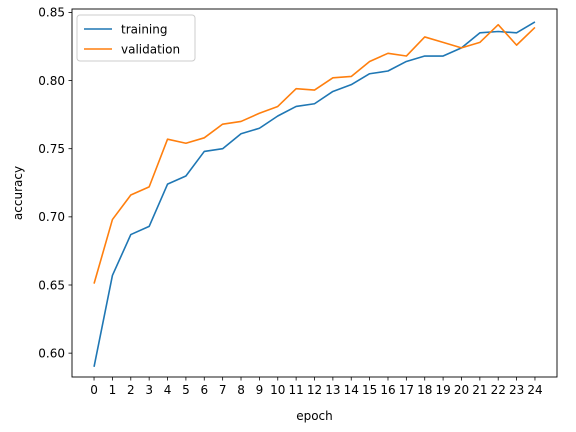 This screenshot has width=576, height=432. What do you see at coordinates (277, 390) in the screenshot?
I see `x-tick-label: 10` at bounding box center [277, 390].